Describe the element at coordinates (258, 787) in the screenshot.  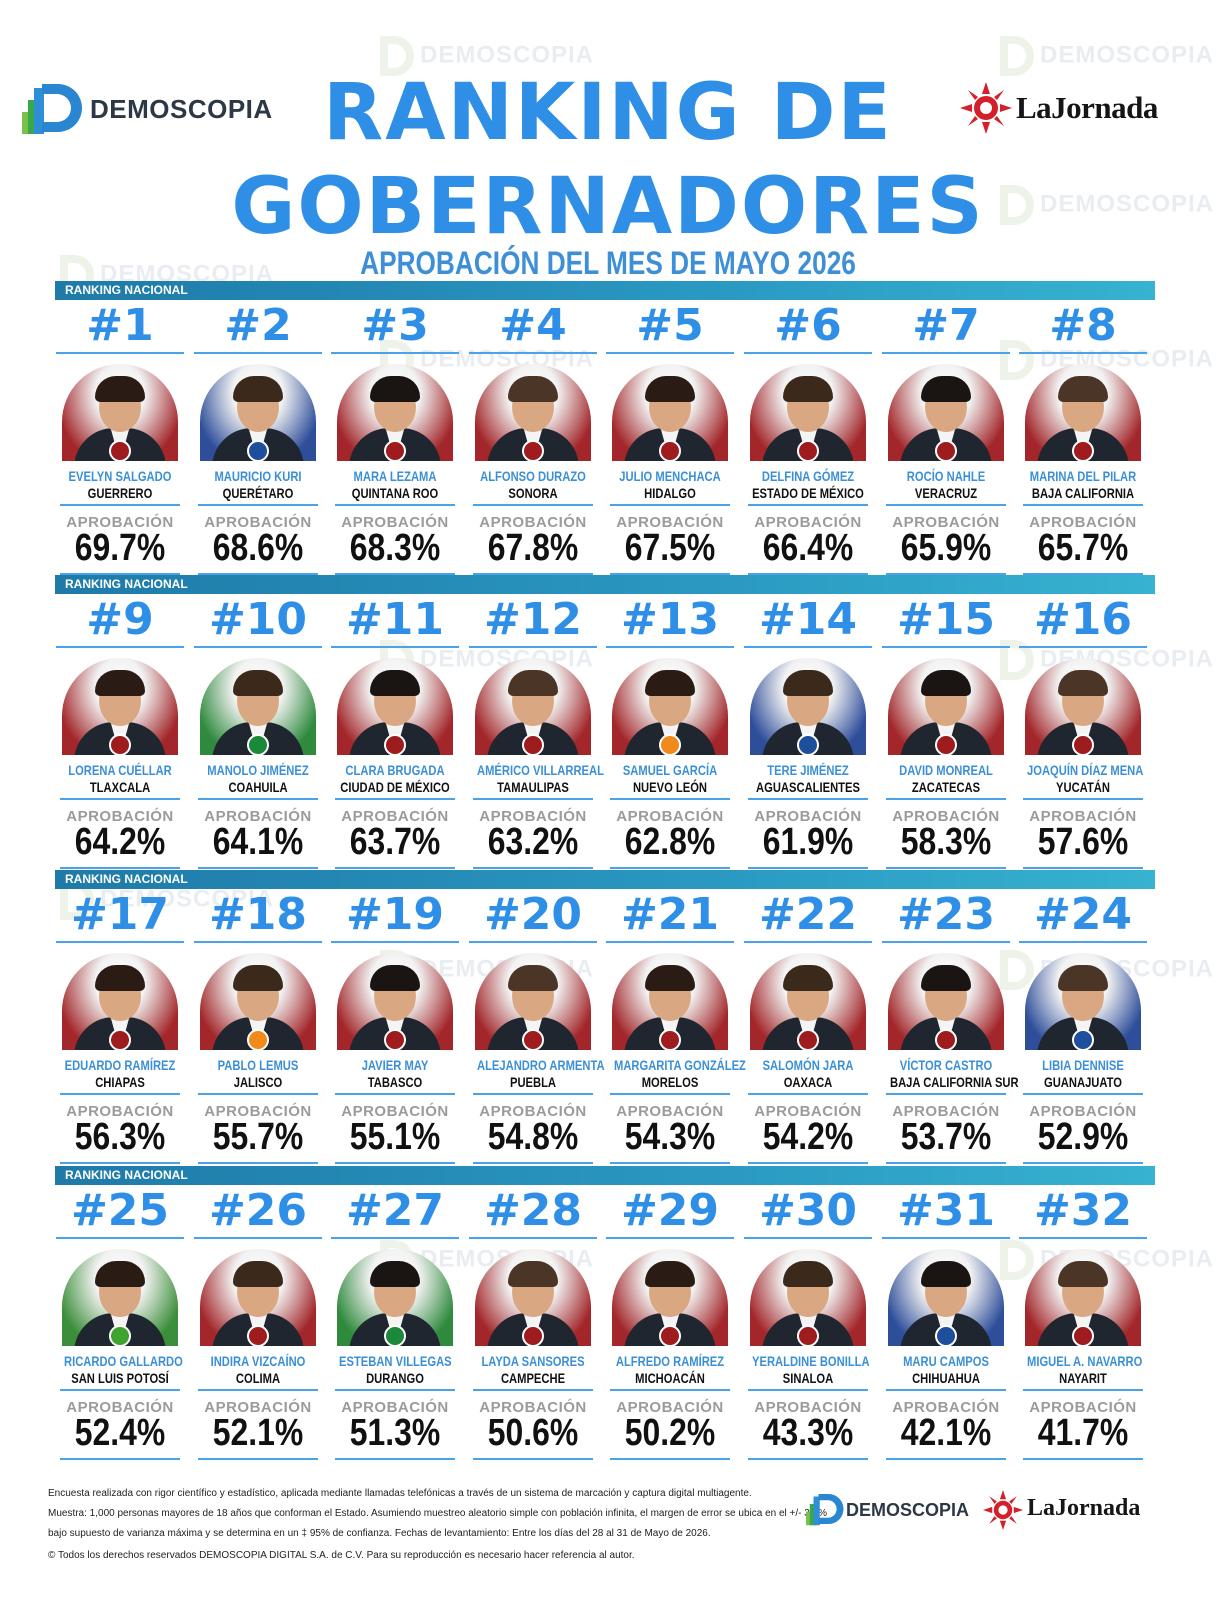
I see `governor-state: COAHUILA` at that location.